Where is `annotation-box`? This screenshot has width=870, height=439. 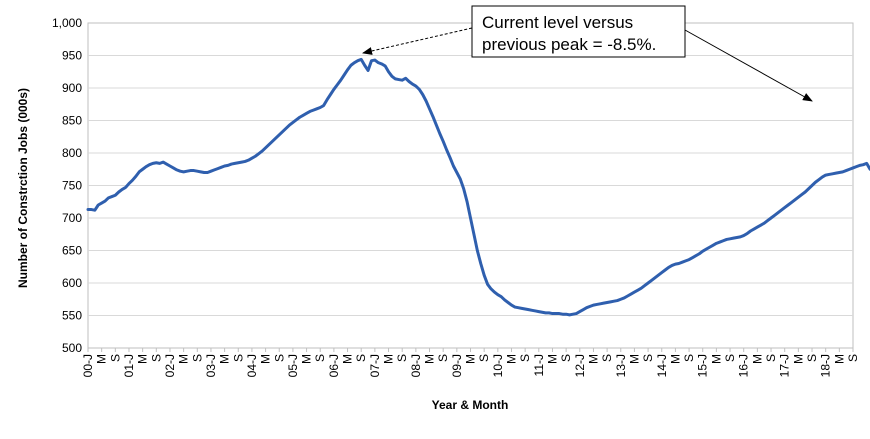
annotation-box is located at coordinates (578, 31).